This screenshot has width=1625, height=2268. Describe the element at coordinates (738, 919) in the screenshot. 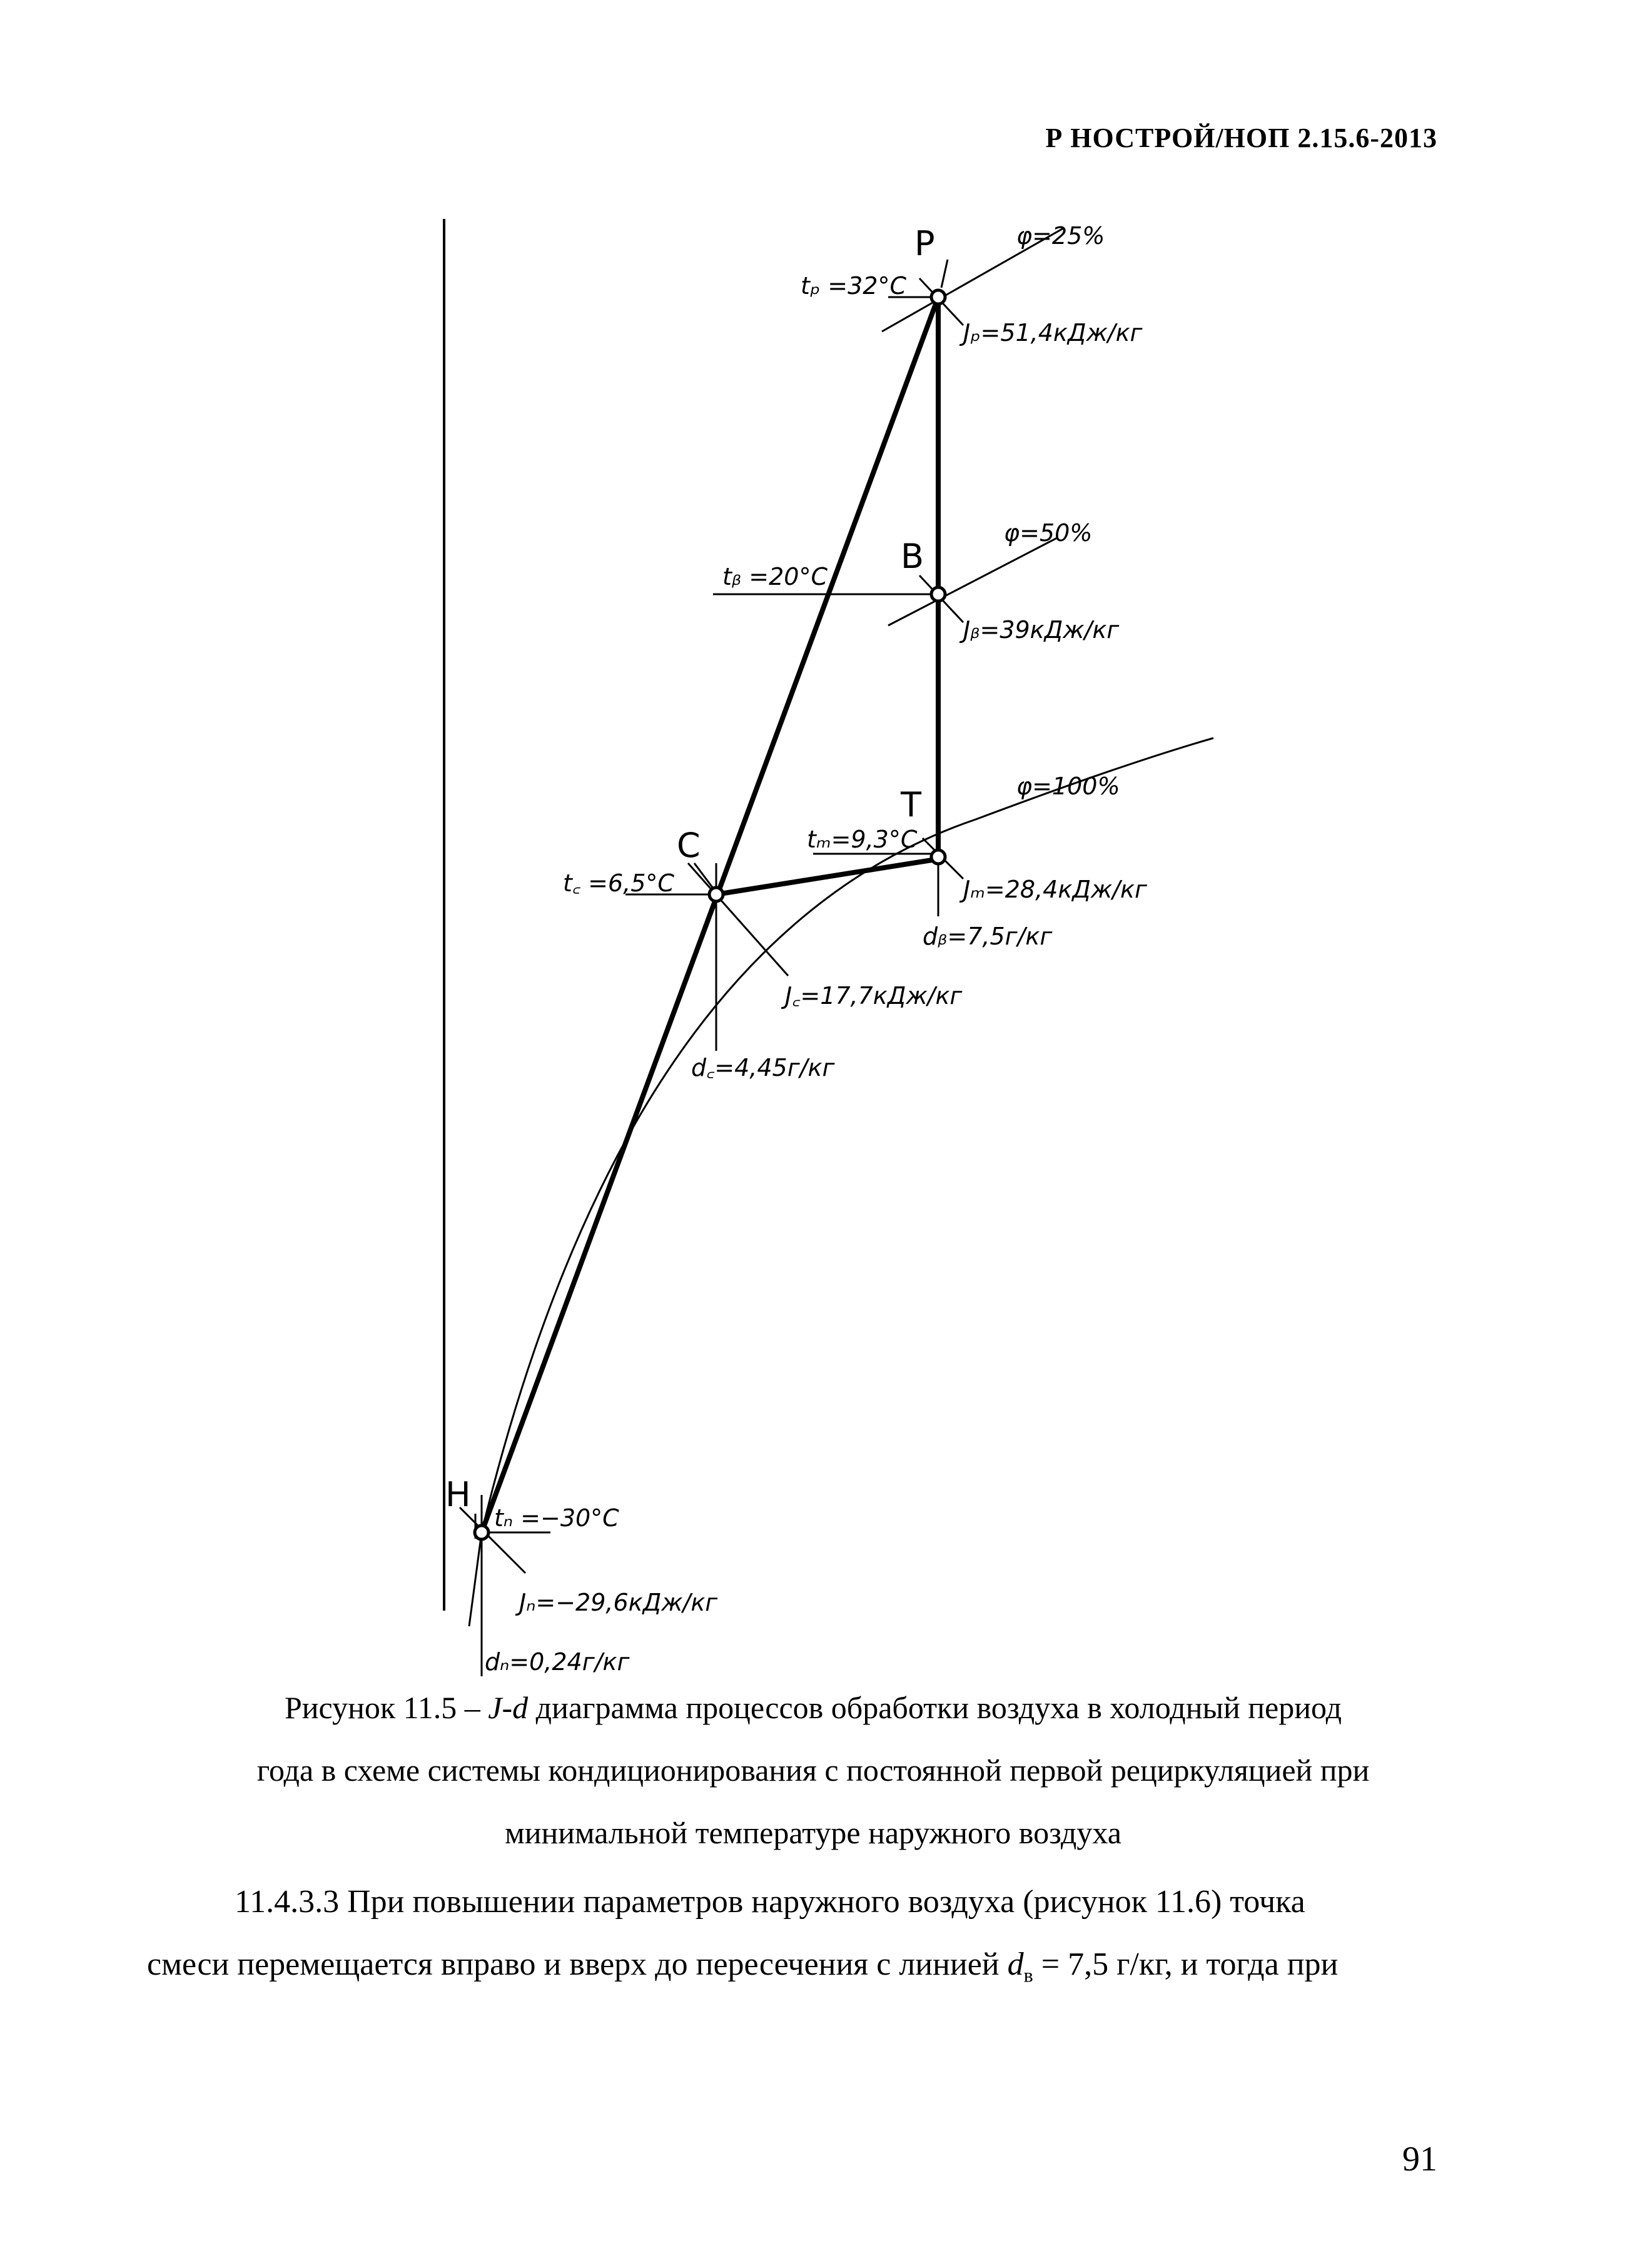

I see `enthalpy-line-c` at that location.